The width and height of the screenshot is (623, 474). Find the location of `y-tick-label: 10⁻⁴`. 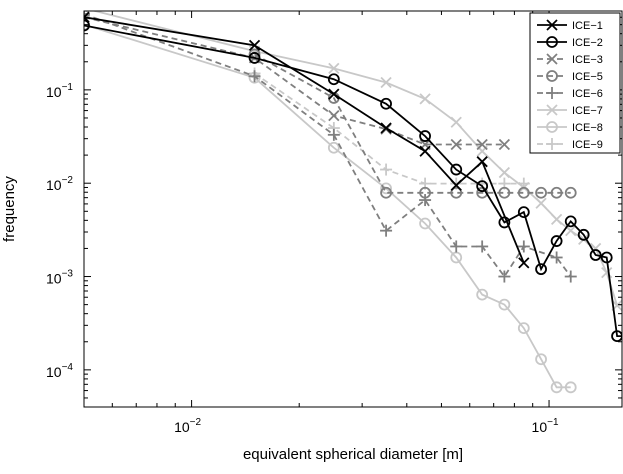

y-tick-label: 10⁻⁴ is located at coordinates (59, 371).